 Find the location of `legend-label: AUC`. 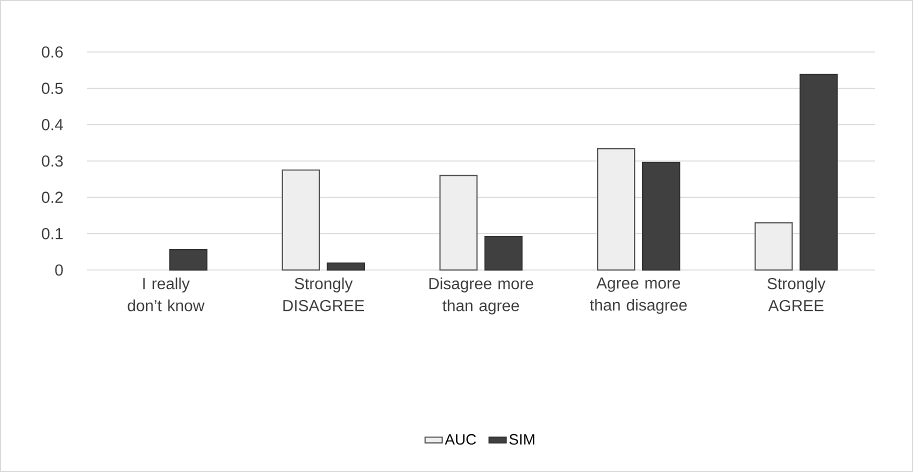

legend-label: AUC is located at coordinates (460, 439).